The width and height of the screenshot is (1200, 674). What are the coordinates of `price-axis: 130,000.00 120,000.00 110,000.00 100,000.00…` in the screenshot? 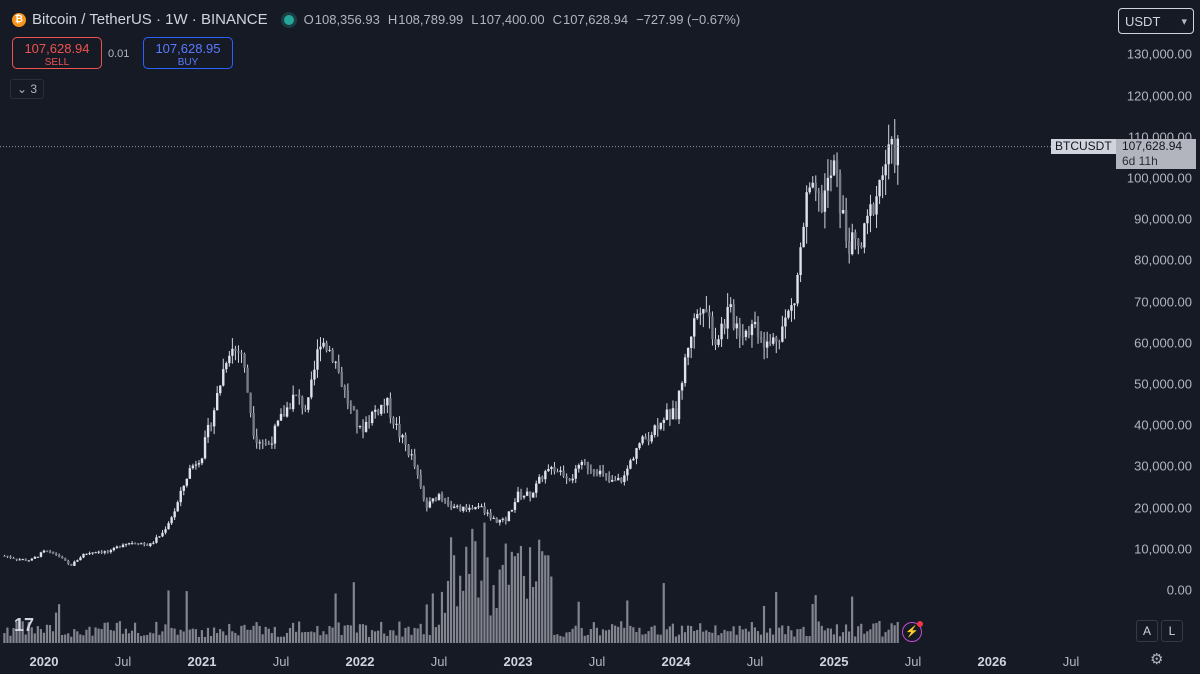 It's located at (1155, 344).